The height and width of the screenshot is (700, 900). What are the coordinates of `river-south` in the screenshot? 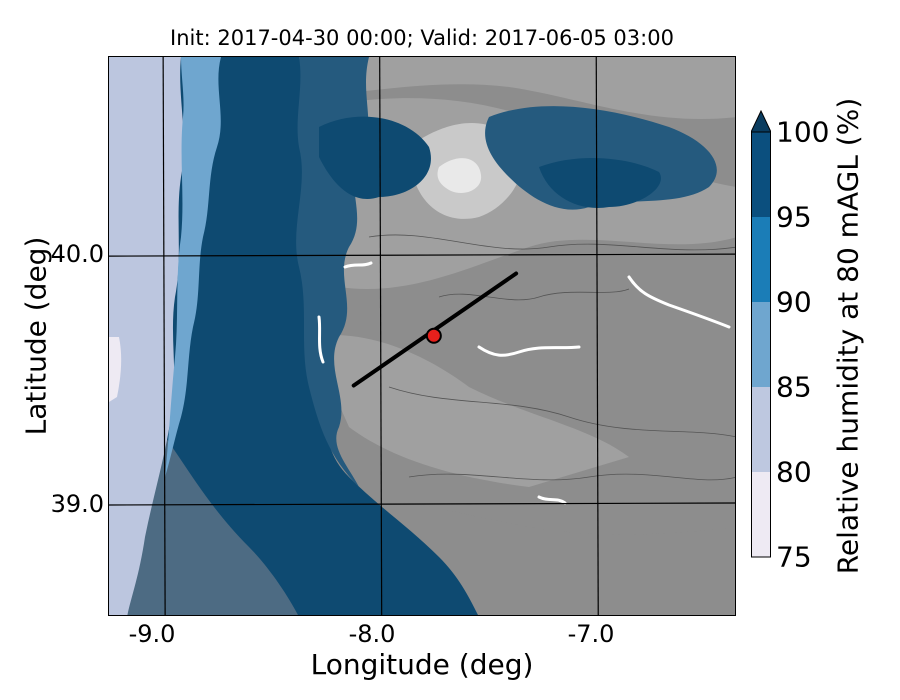 It's located at (552, 500).